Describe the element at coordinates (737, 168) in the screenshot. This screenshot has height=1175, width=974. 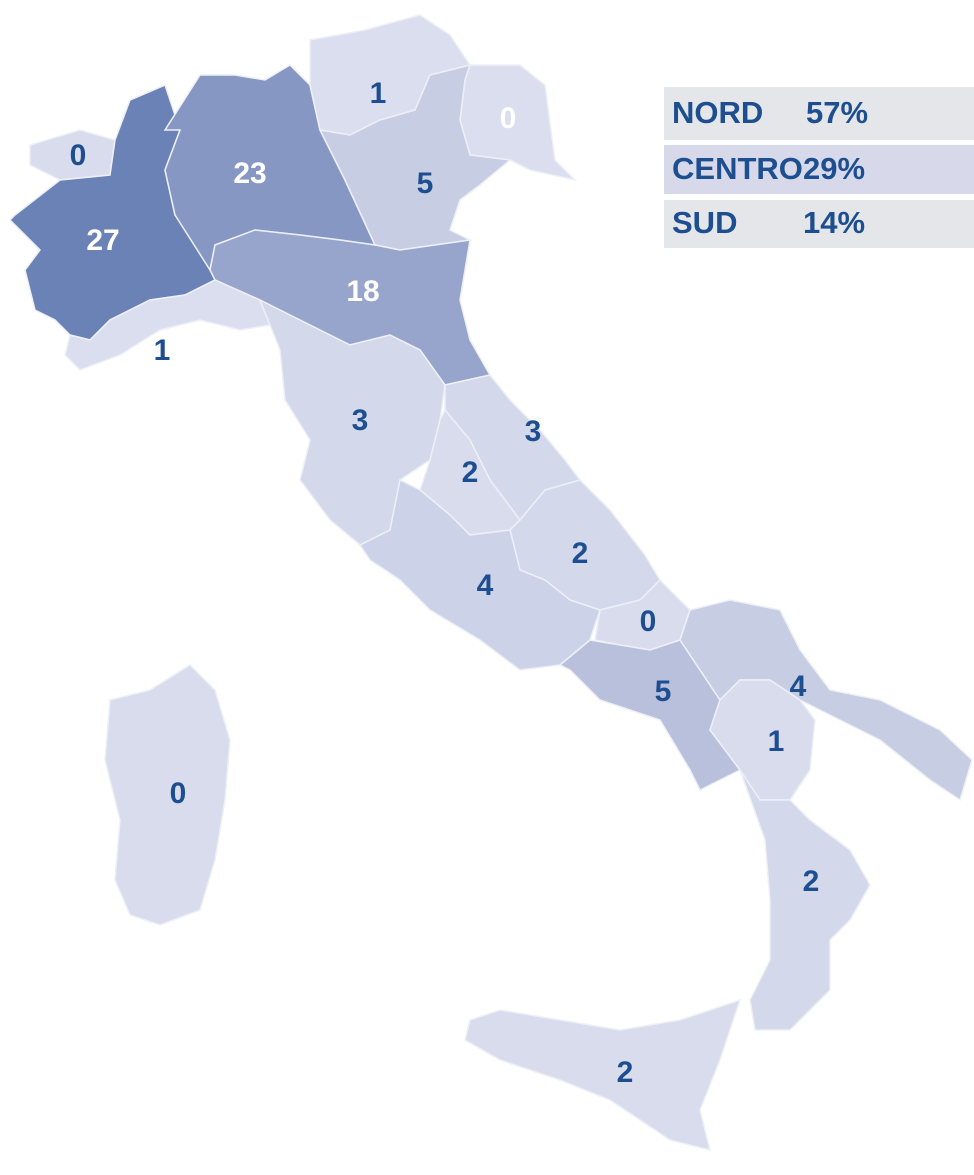
I see `legend-label: CENTRO` at that location.